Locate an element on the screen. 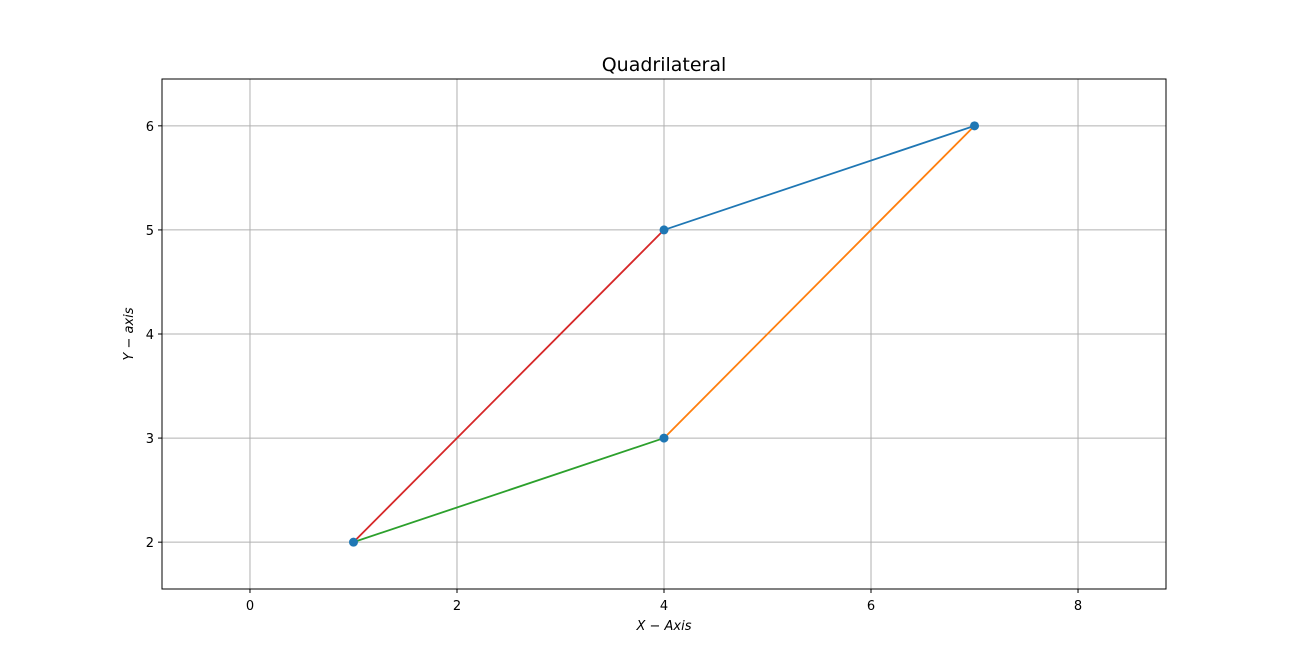 The image size is (1296, 662). x-tick-label: 2 is located at coordinates (457, 606).